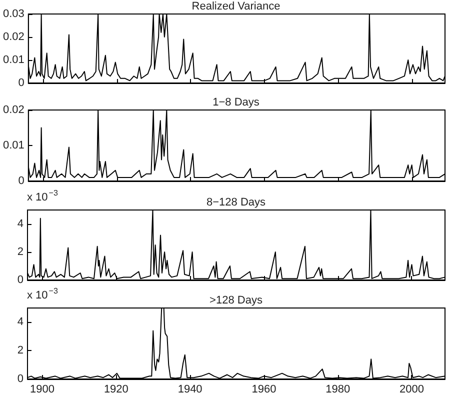  Describe the element at coordinates (116, 390) in the screenshot. I see `x-tick-label: 1920` at that location.